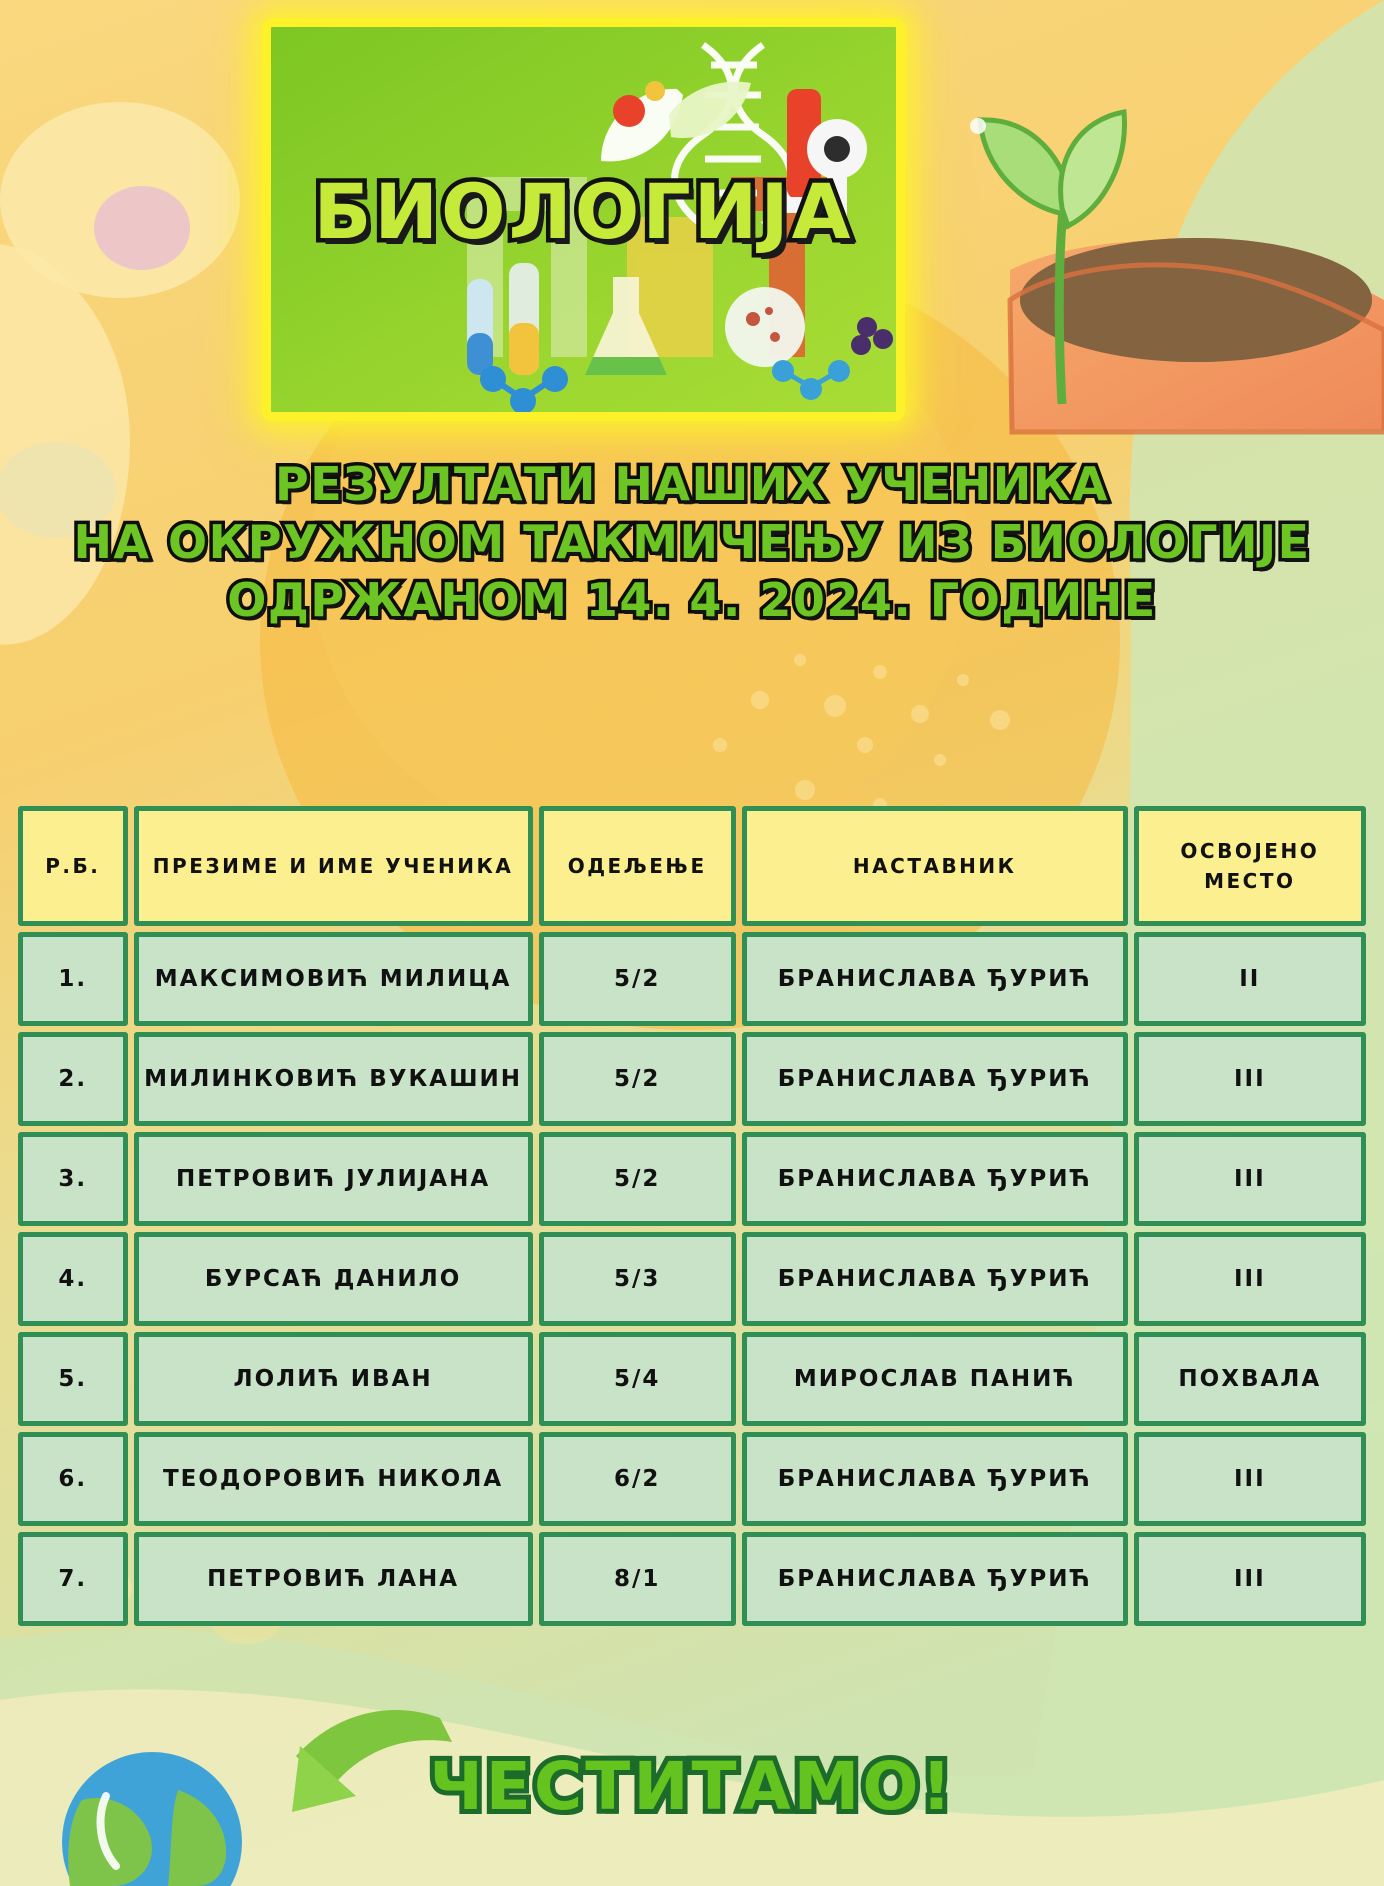 The width and height of the screenshot is (1384, 1886). Describe the element at coordinates (691, 484) in the screenshot. I see `subtitle-line-1: РЕЗУЛТАТИ НАШИХ УЧЕНИКА` at that location.